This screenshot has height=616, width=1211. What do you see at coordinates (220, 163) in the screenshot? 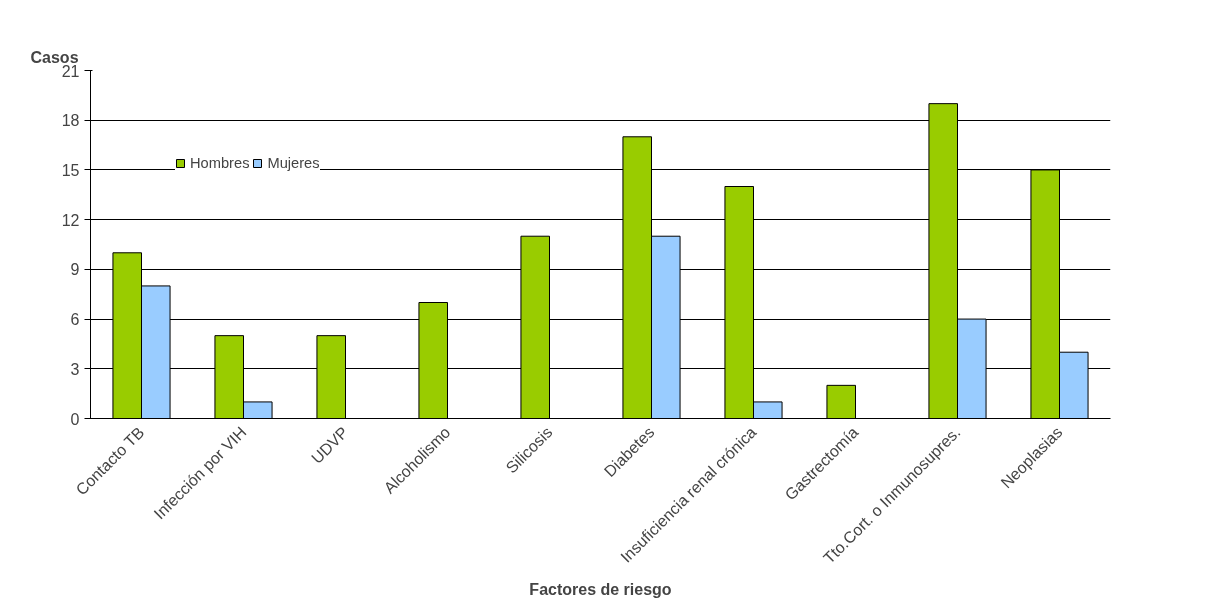
I see `legend-label: Hombres` at bounding box center [220, 163].